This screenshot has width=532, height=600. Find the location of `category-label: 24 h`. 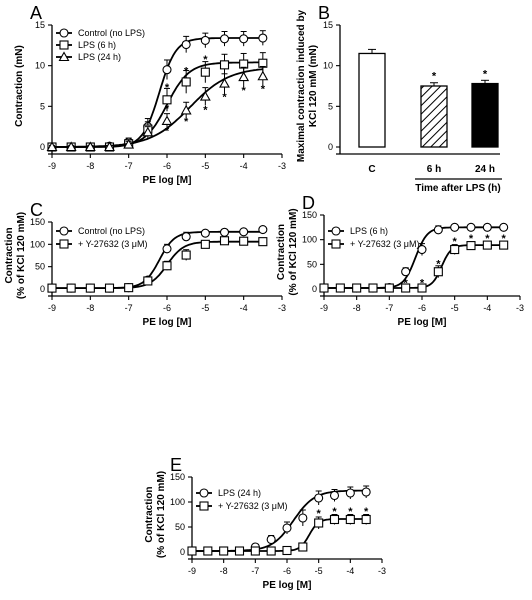

category-label: 24 h is located at coordinates (485, 169).